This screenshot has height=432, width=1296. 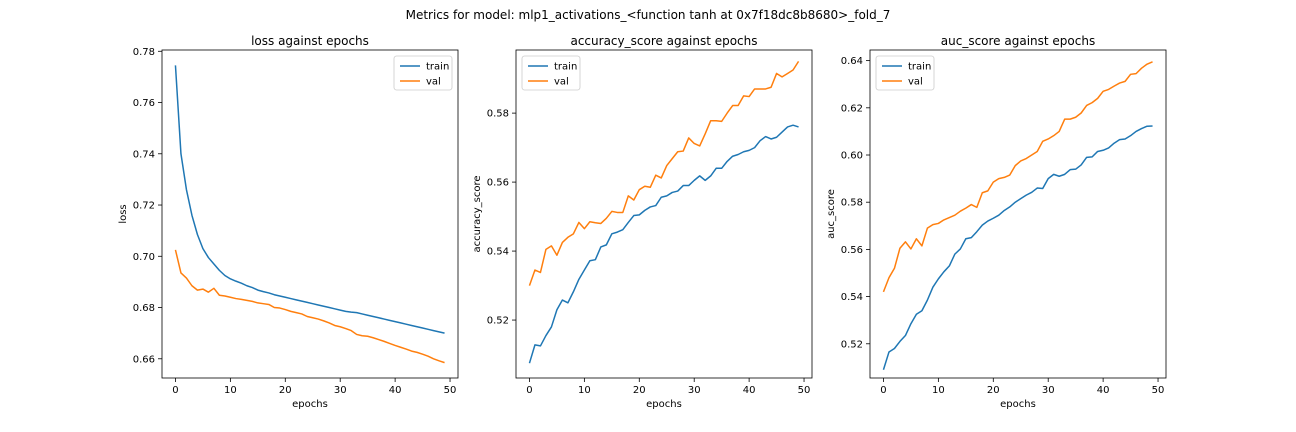 What do you see at coordinates (123, 213) in the screenshot?
I see `y-axis-label: loss` at bounding box center [123, 213].